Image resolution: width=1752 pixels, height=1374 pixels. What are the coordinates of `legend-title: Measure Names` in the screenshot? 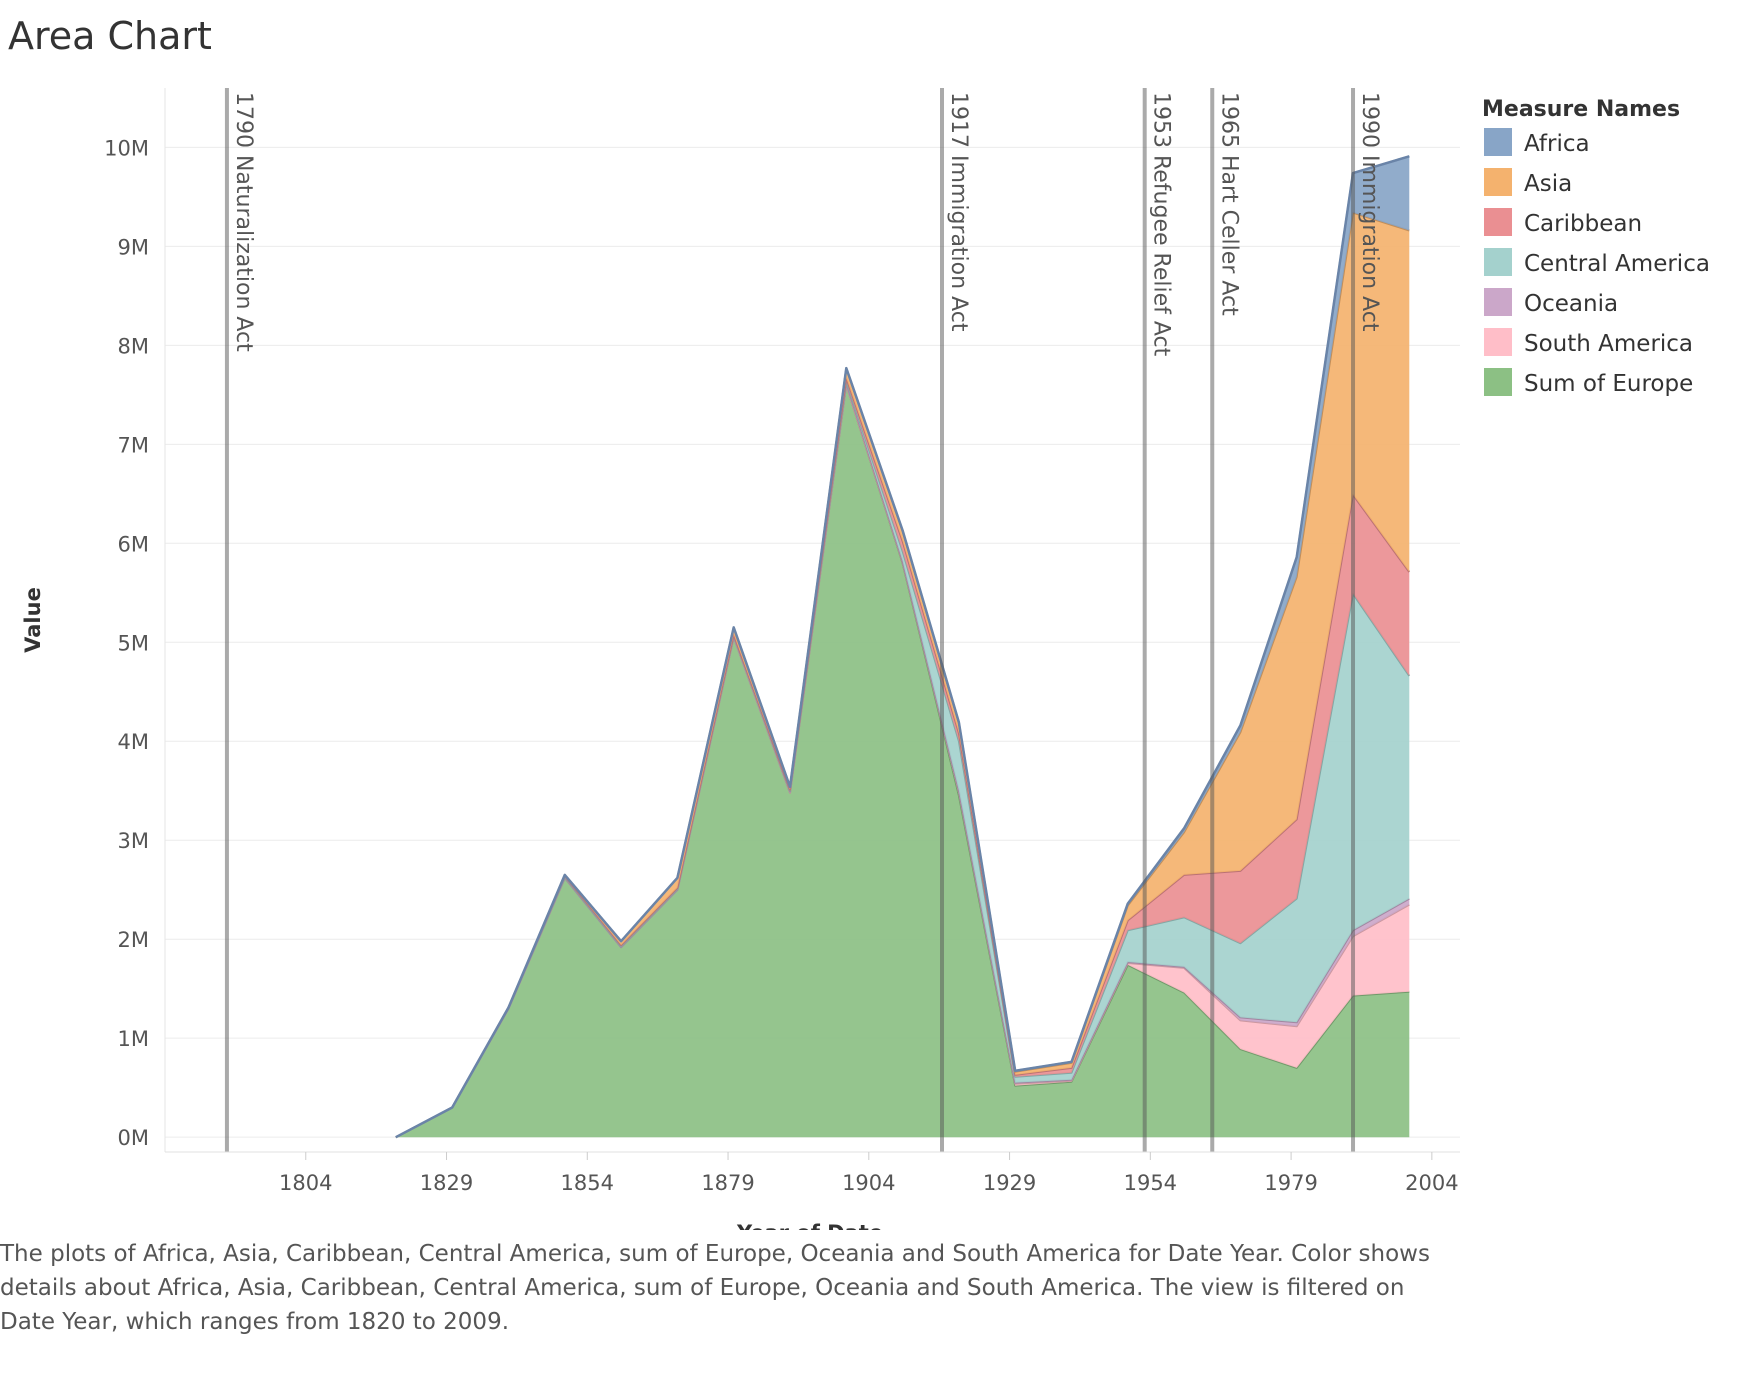 It's located at (1581, 109).